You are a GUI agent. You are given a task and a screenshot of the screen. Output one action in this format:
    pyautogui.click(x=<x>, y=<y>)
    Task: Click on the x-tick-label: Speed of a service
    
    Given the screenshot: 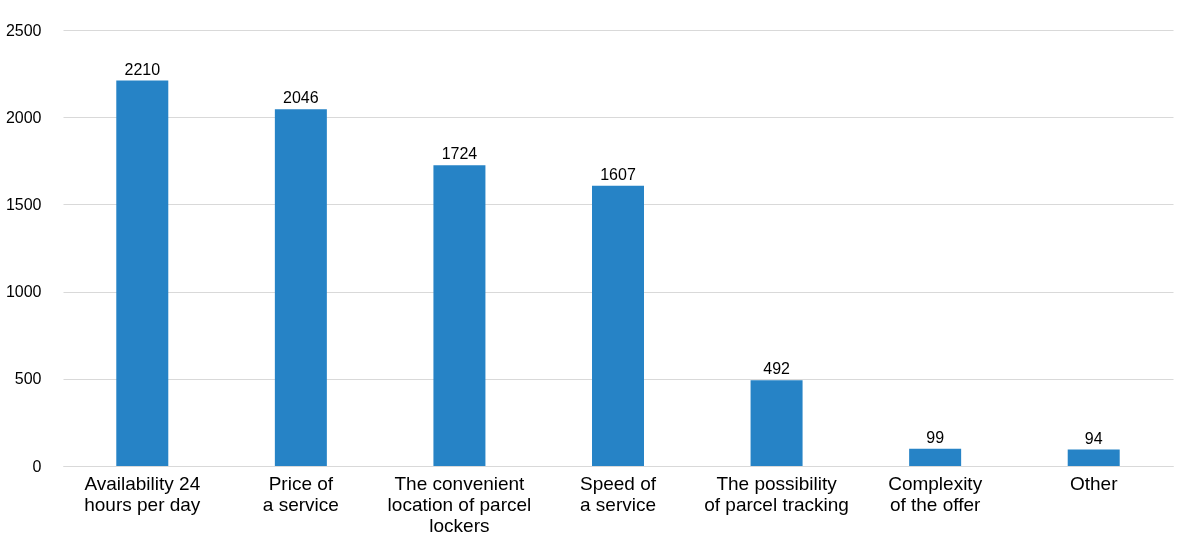 What is the action you would take?
    pyautogui.click(x=618, y=493)
    